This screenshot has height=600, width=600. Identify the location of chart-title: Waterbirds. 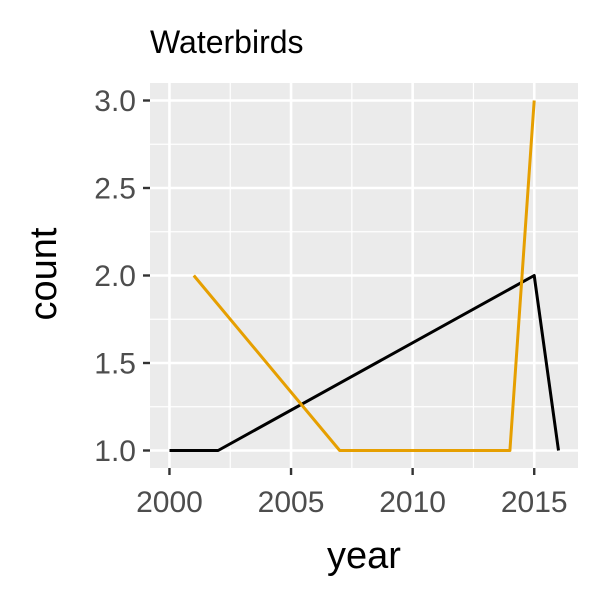
(227, 42).